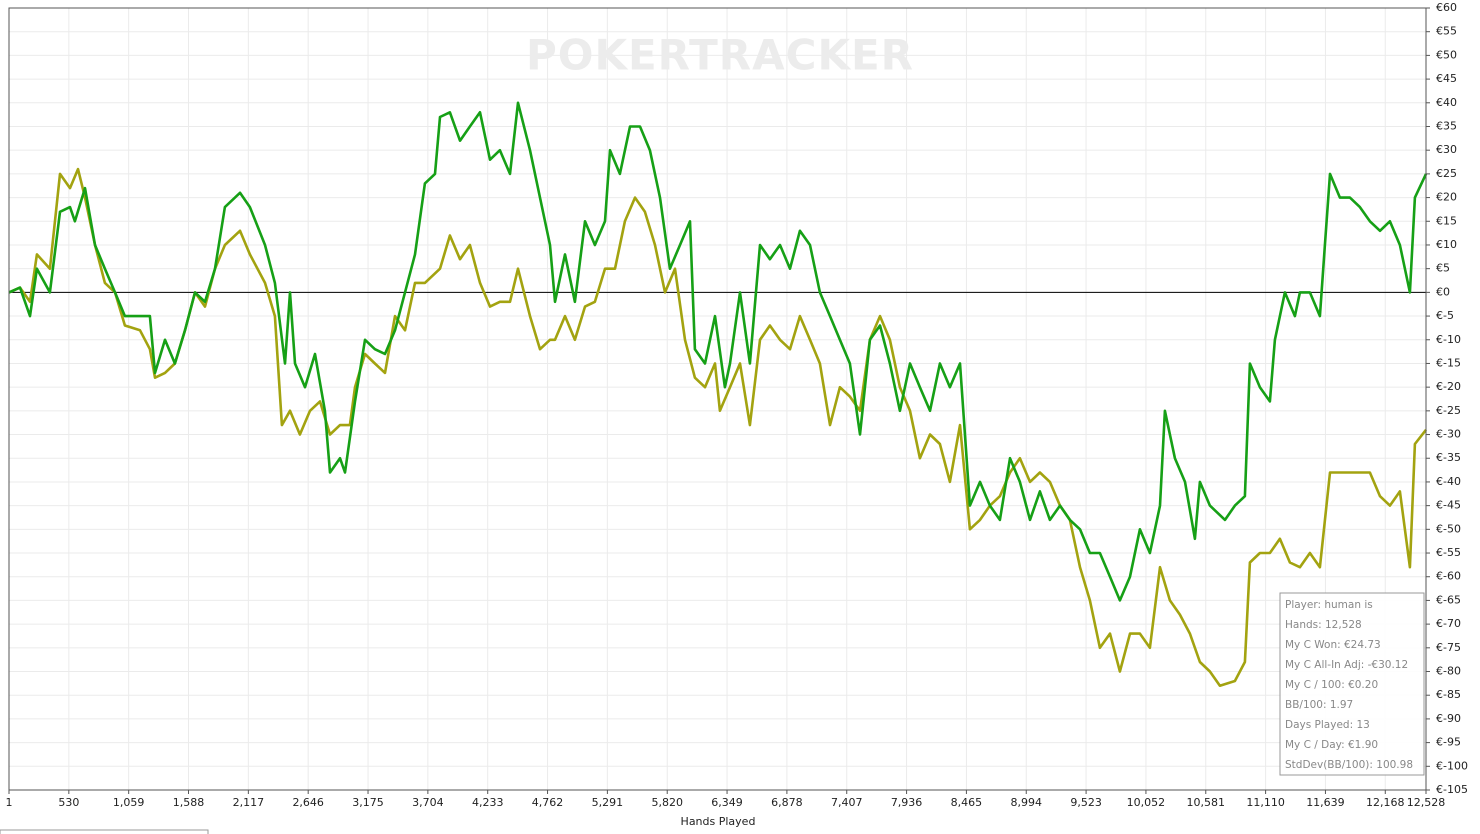 The image size is (1480, 834). Describe the element at coordinates (1086, 802) in the screenshot. I see `x-tick-label: 9,523` at that location.